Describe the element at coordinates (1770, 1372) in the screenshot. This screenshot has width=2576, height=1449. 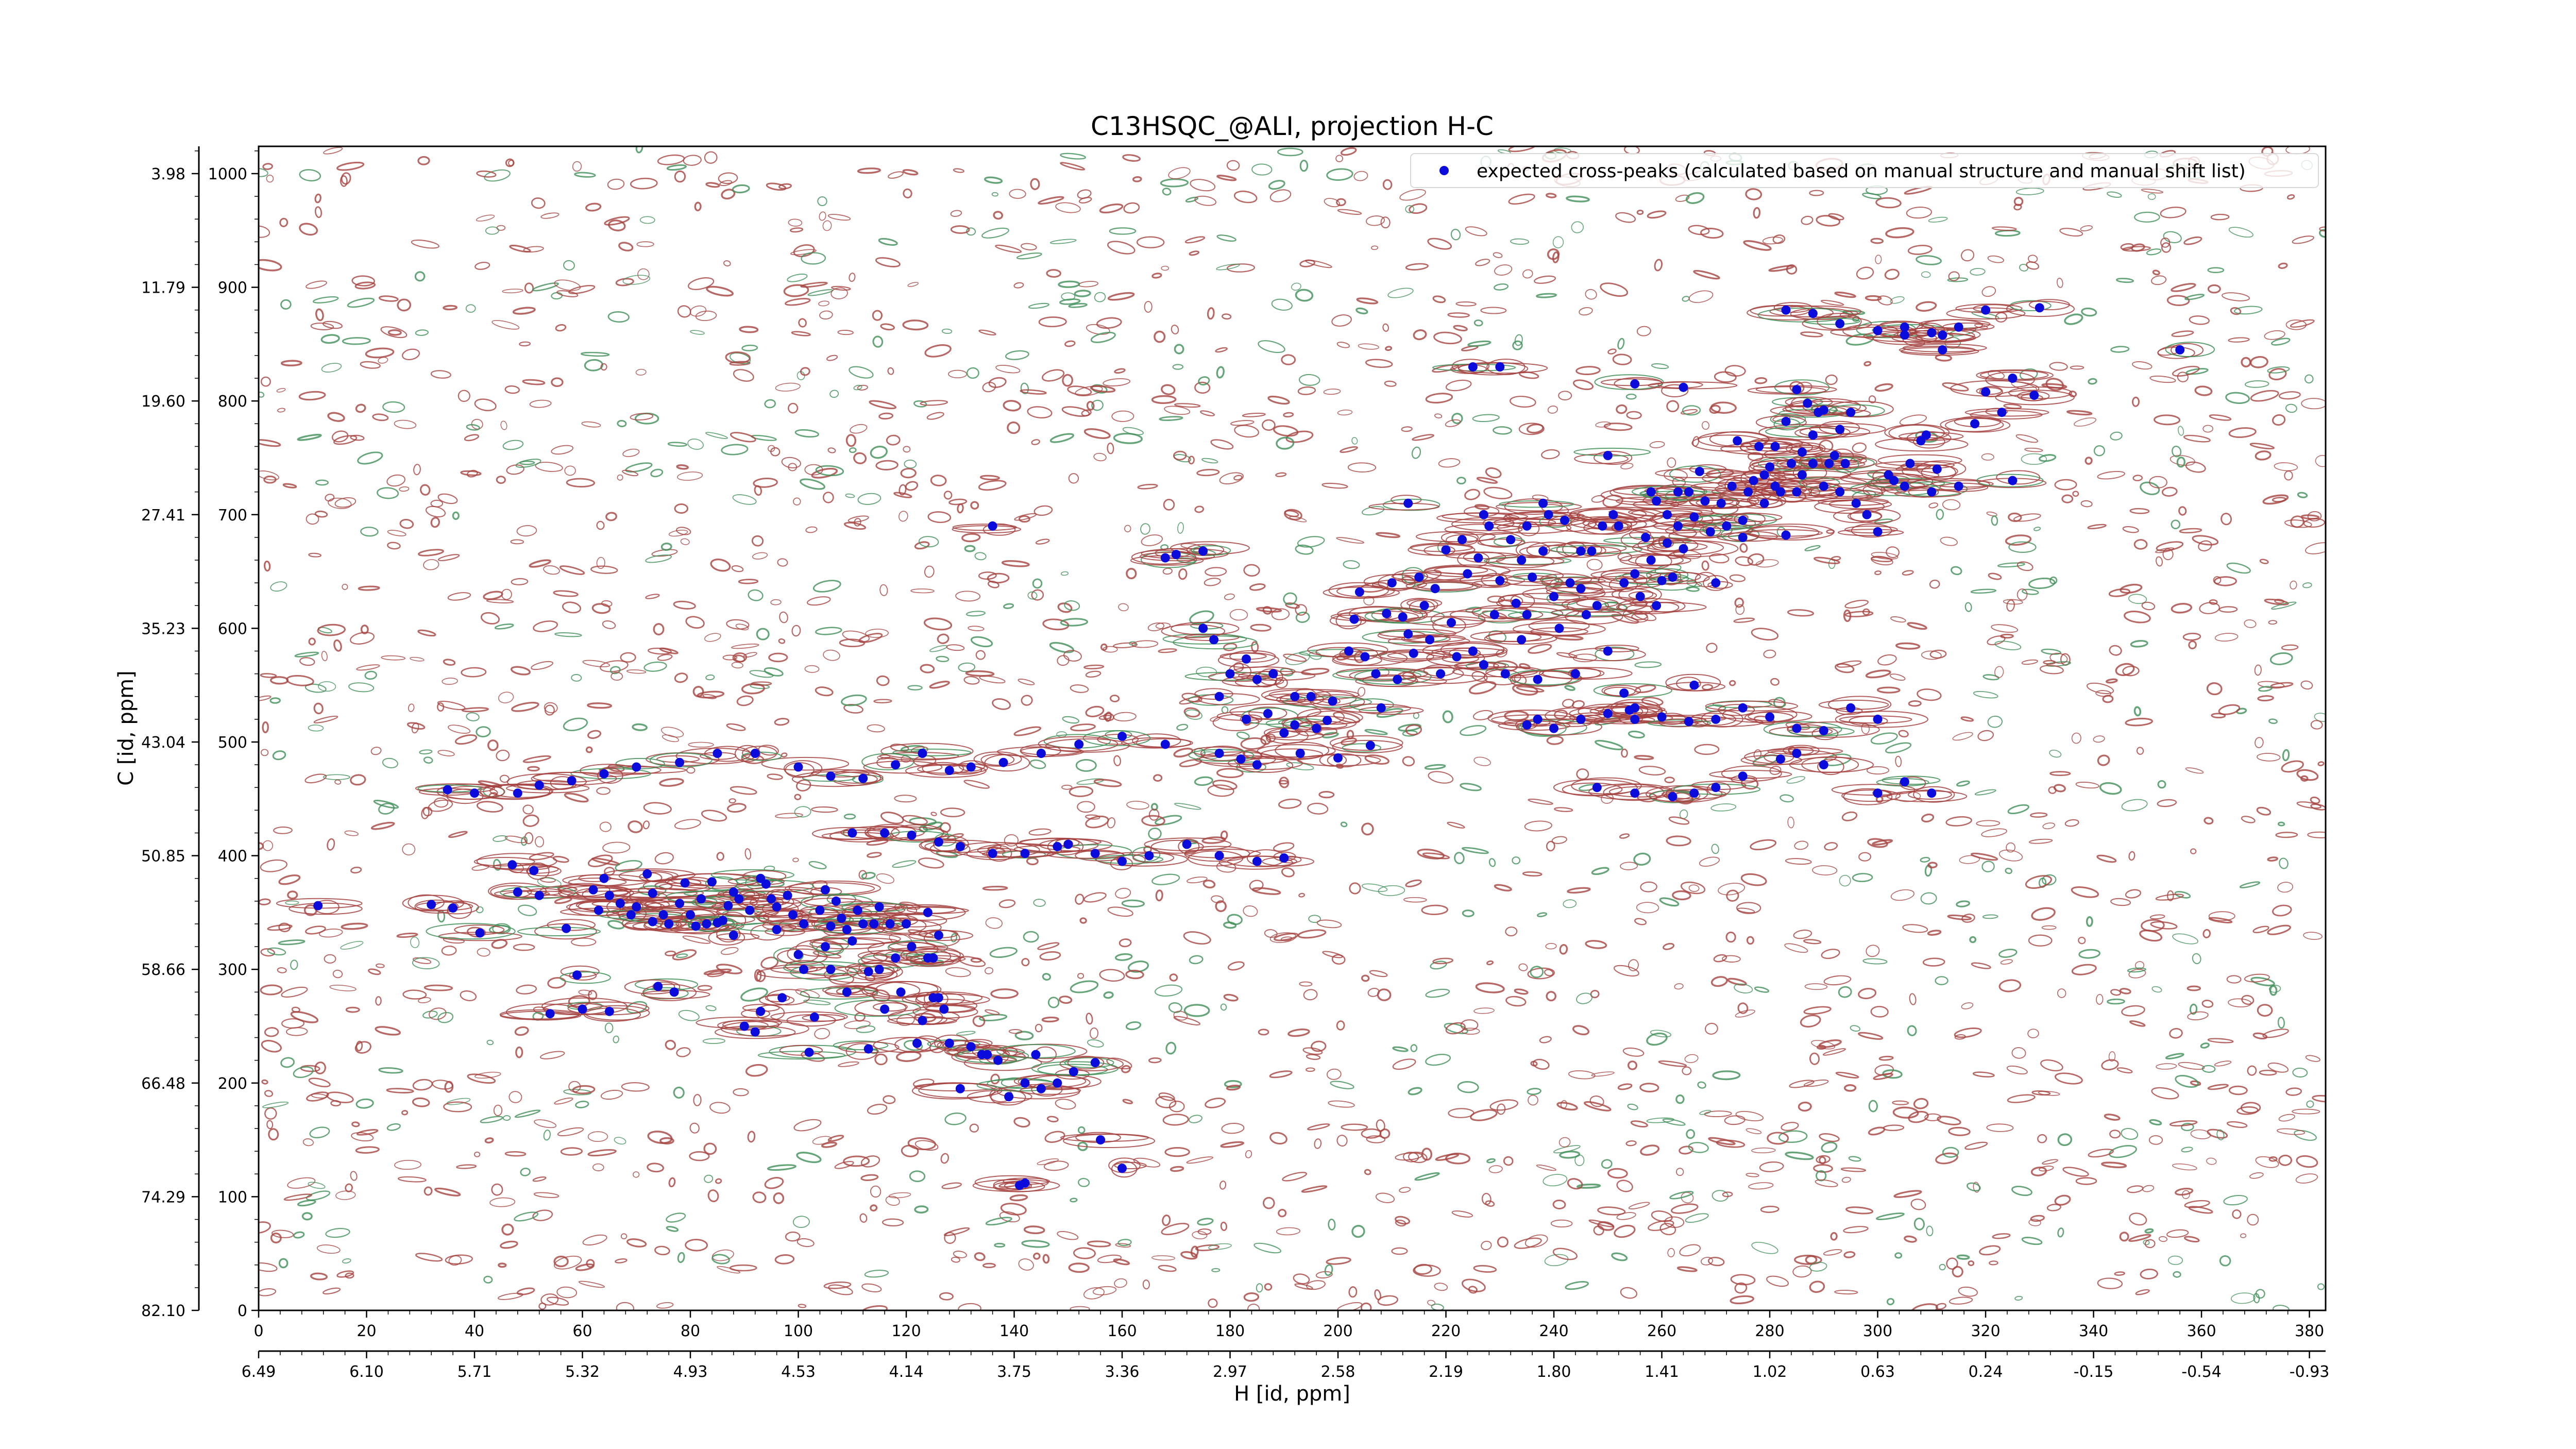
I see `x-ppm-tick-label: 1.02` at that location.